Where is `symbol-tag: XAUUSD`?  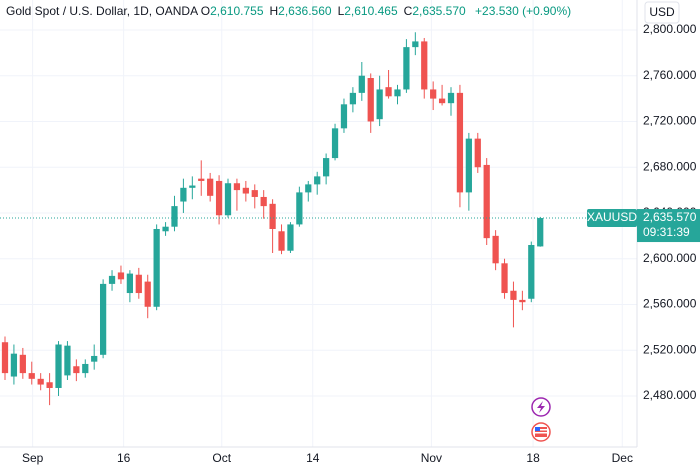
symbol-tag: XAUUSD is located at coordinates (612, 217).